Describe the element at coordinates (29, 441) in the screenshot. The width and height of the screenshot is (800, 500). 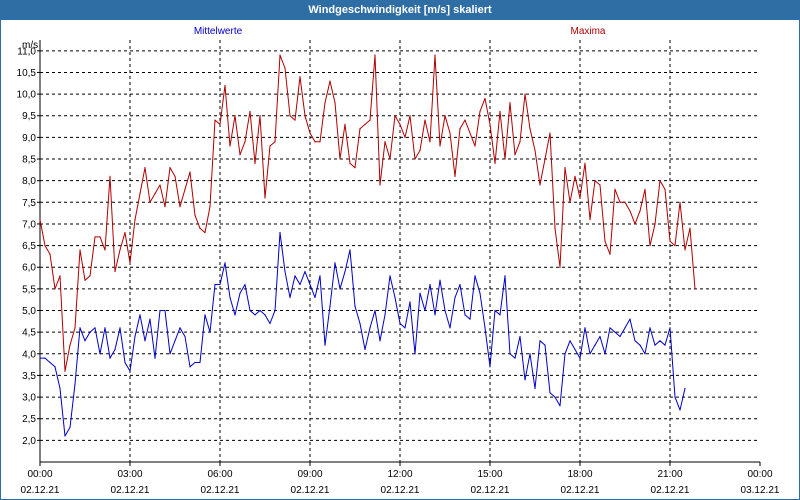
I see `y-tick-label: 2,0` at that location.